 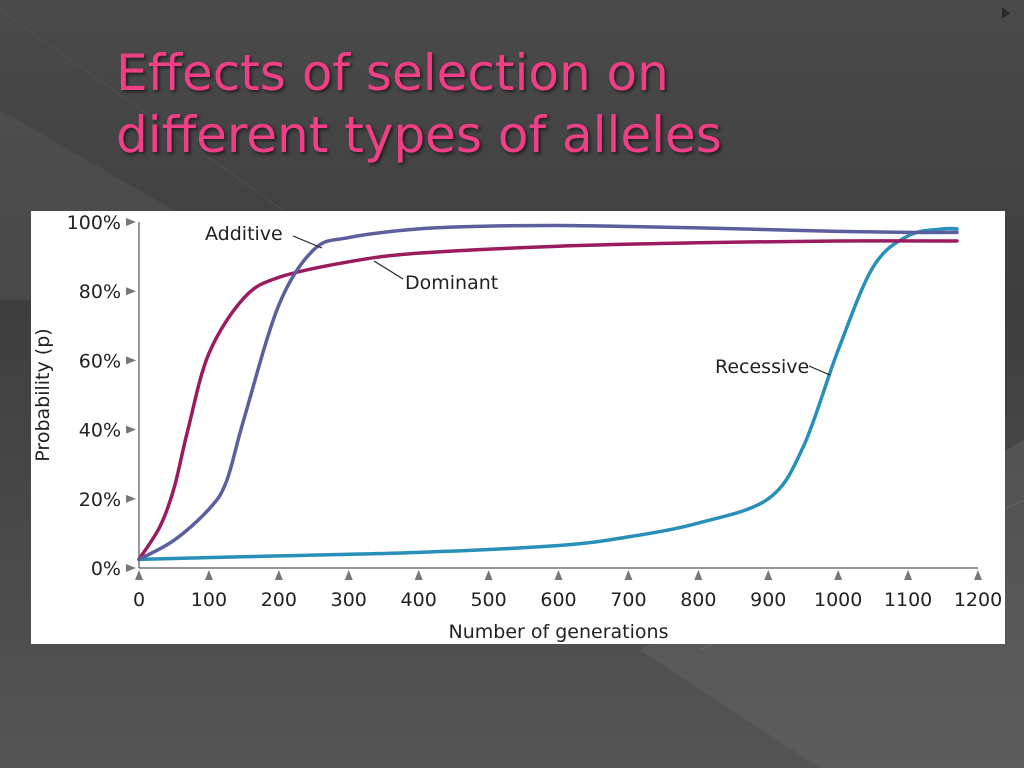 I want to click on y-tick-label: 80%, so click(x=100, y=292).